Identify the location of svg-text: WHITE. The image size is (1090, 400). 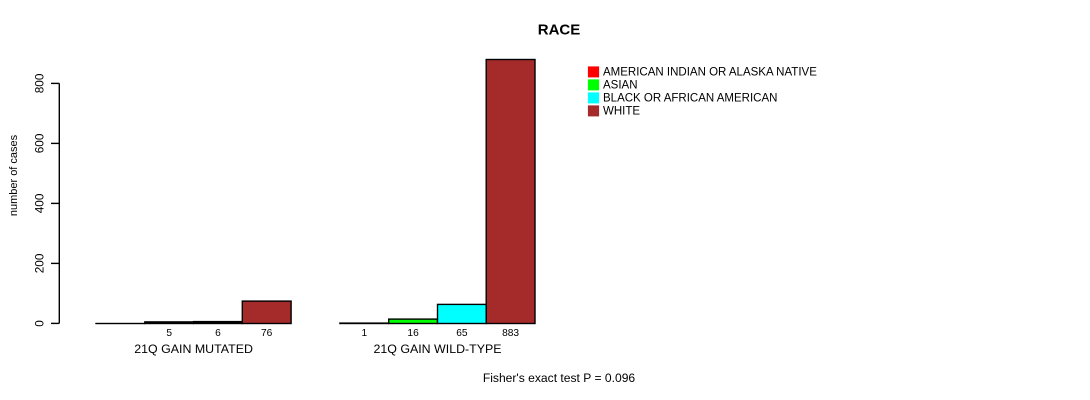
(621, 112).